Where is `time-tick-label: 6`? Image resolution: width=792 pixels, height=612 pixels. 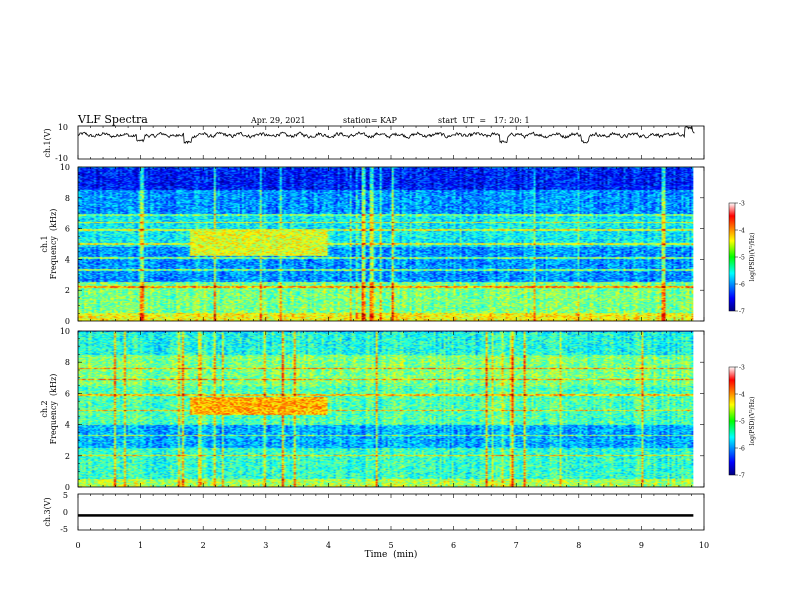
time-tick-label: 6 is located at coordinates (453, 545).